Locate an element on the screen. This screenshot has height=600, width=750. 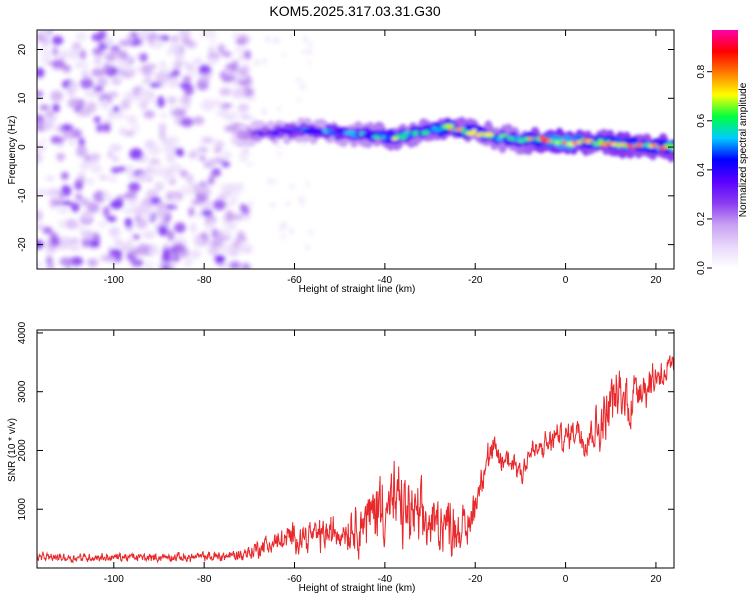
colorbar-tick-label: 0.6 is located at coordinates (701, 120).